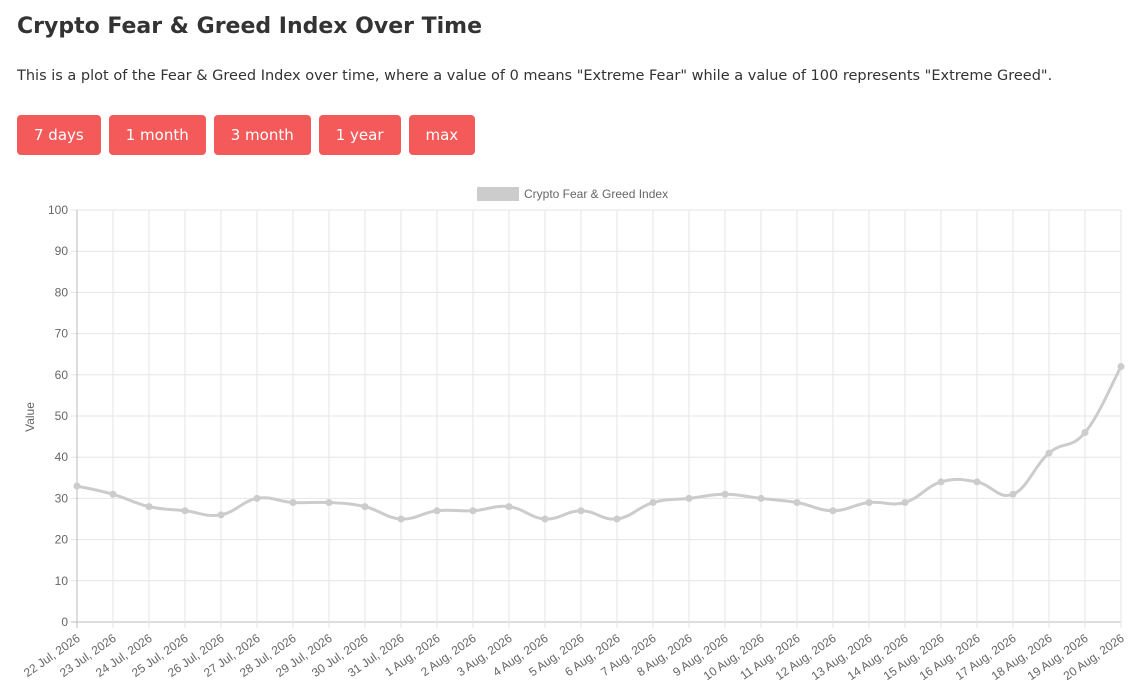  What do you see at coordinates (157, 135) in the screenshot?
I see `range-1-month-button: 1 month` at bounding box center [157, 135].